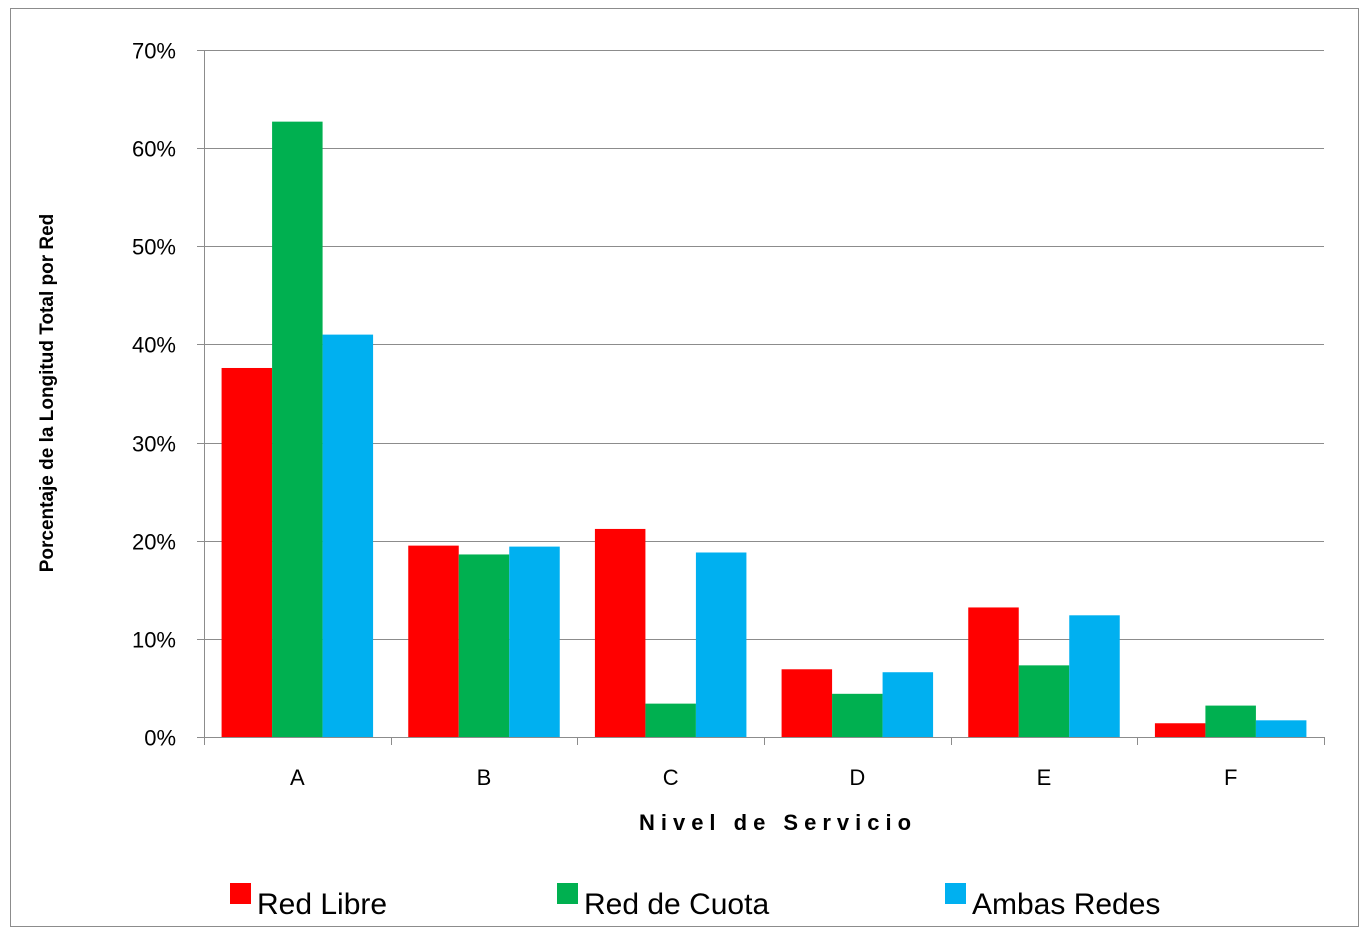 This screenshot has width=1361, height=929. Describe the element at coordinates (247, 552) in the screenshot. I see `bar-red-libre-a` at that location.